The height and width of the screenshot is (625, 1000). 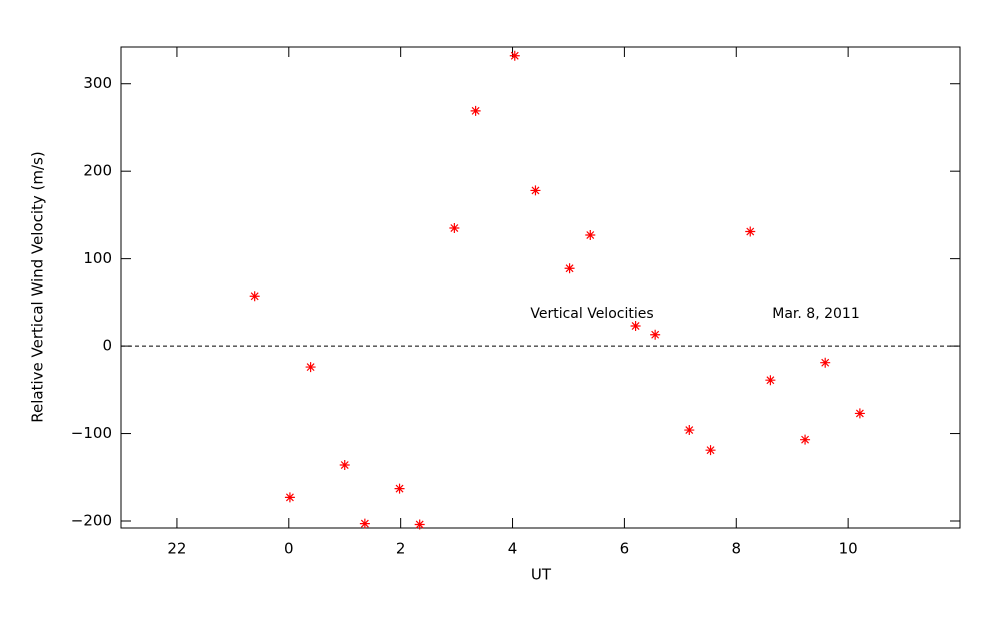 What do you see at coordinates (176, 549) in the screenshot?
I see `x-tick-label: 22` at bounding box center [176, 549].